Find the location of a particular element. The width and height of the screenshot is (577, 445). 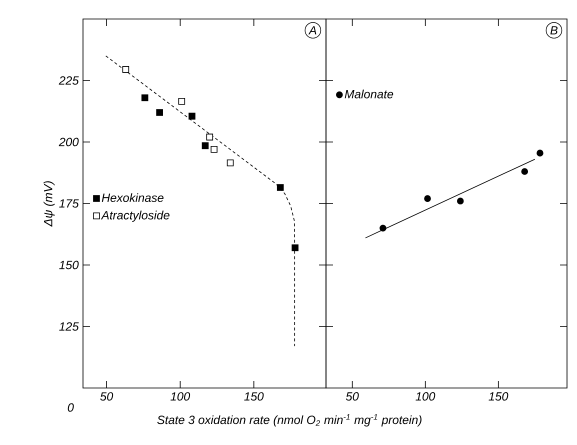

x-axis-title: State 3 oxidation rate (nmol O$_{2}$ min$^{-1}$ mg$^{-1}$ protein) is located at coordinates (289, 420).